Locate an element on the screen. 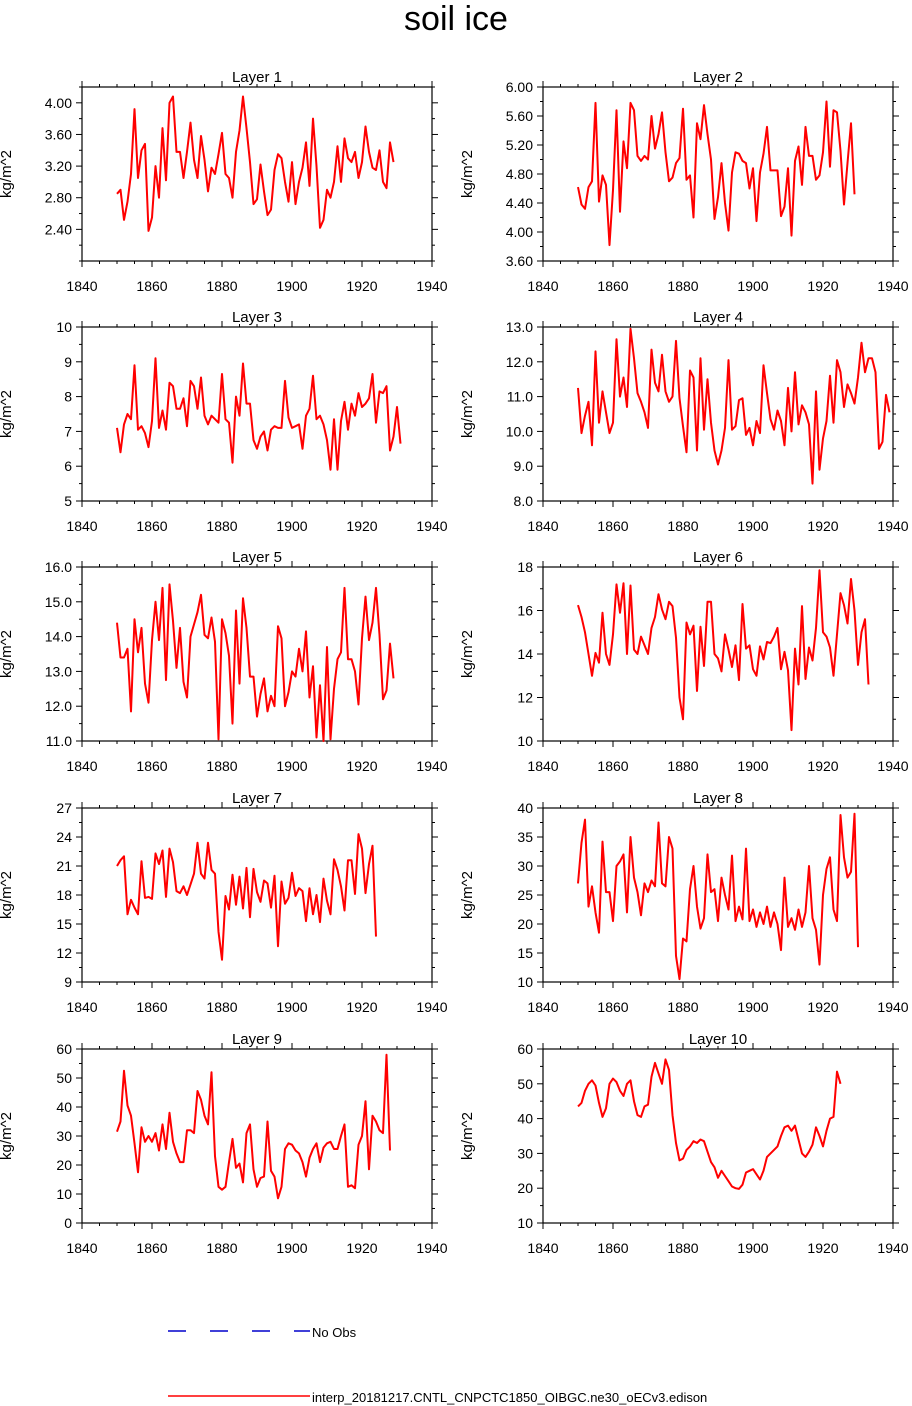 This screenshot has width=912, height=1406. y-tick-label: 5.20 is located at coordinates (519, 145).